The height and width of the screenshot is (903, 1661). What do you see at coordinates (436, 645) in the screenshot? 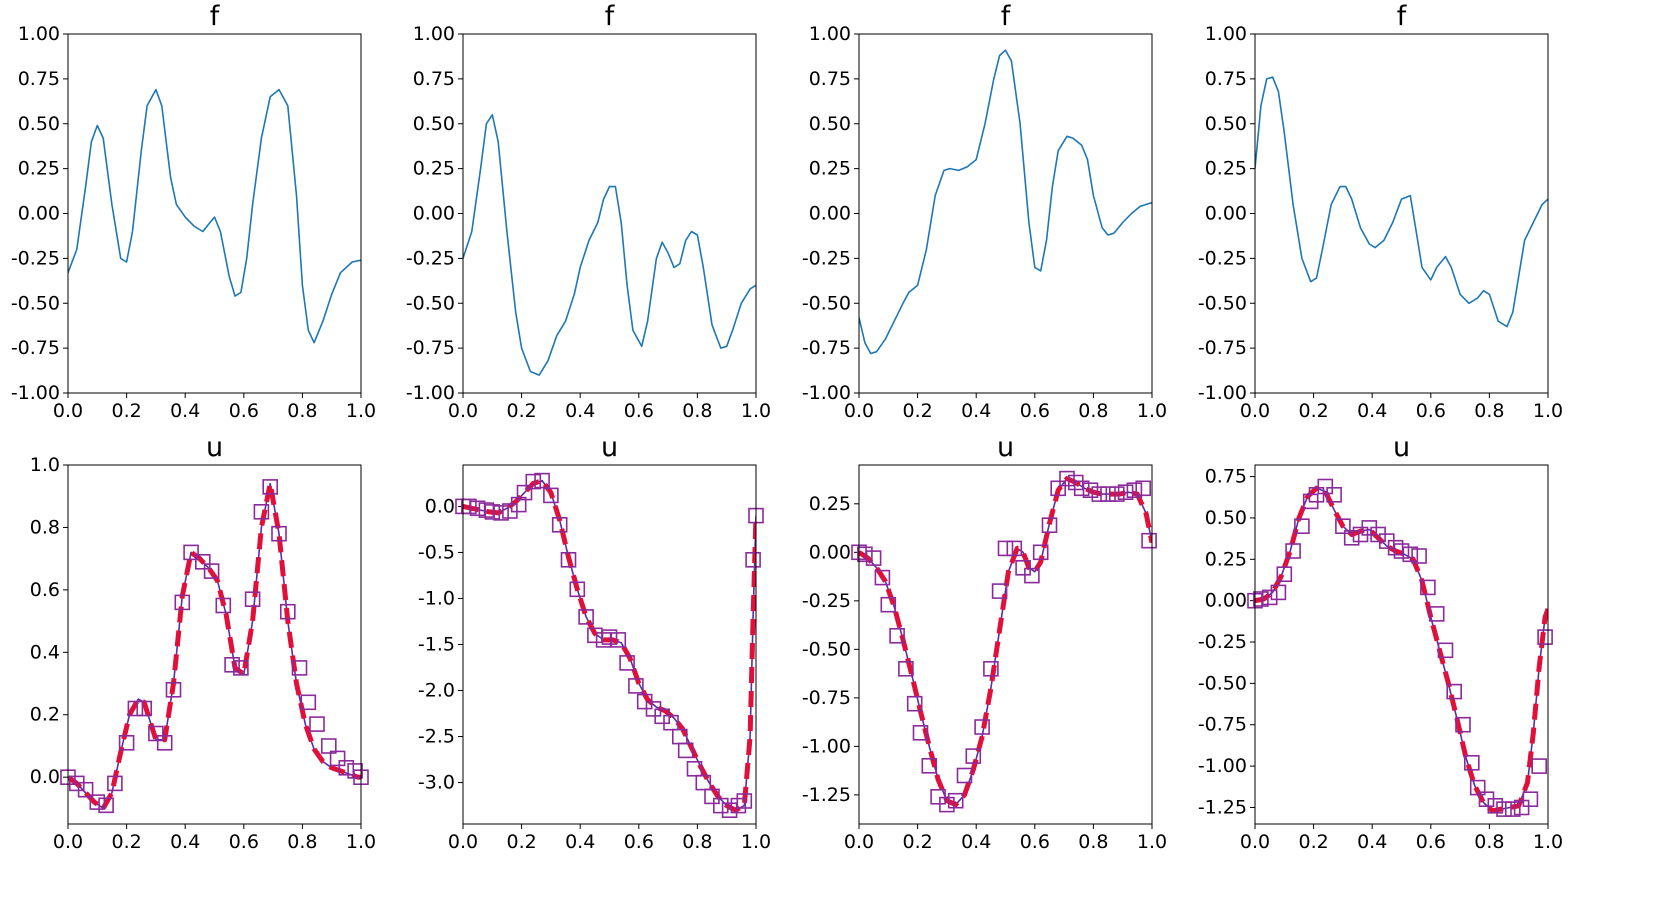
I see `y-tick-label: -1.5` at bounding box center [436, 645].